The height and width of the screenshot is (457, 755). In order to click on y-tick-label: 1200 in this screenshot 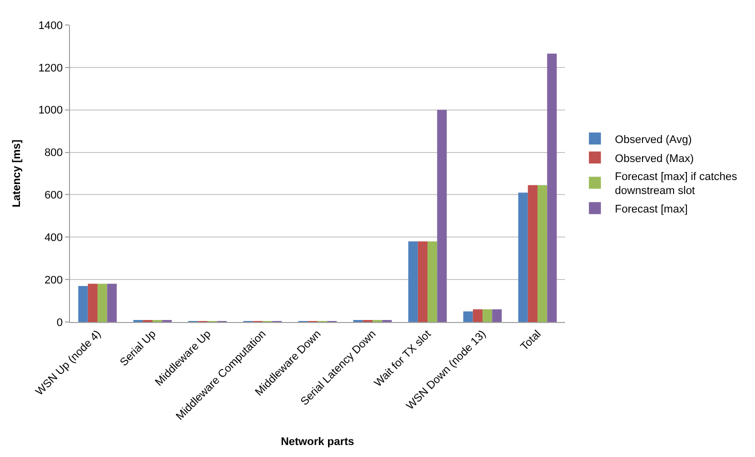, I will do `click(50, 68)`.